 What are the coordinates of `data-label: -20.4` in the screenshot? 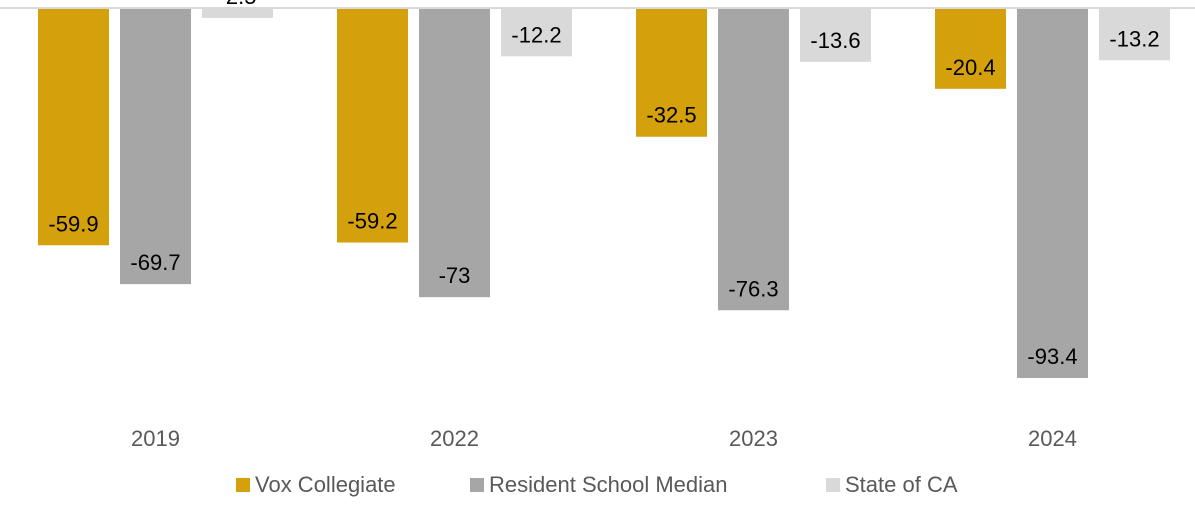 It's located at (970, 67).